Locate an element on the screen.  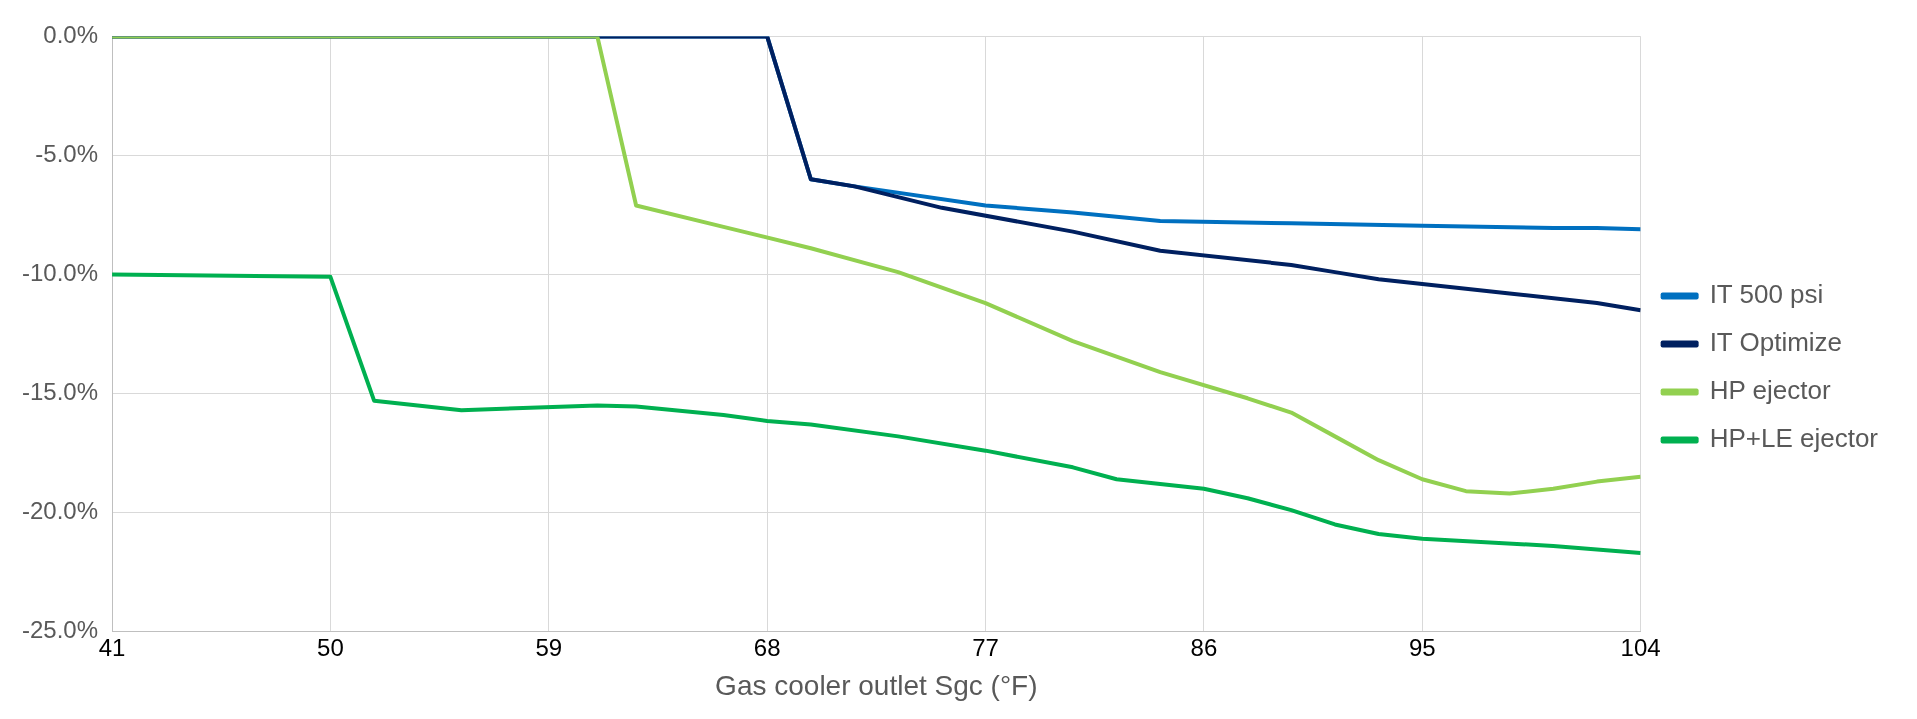
x-tick-label: 68 is located at coordinates (767, 647).